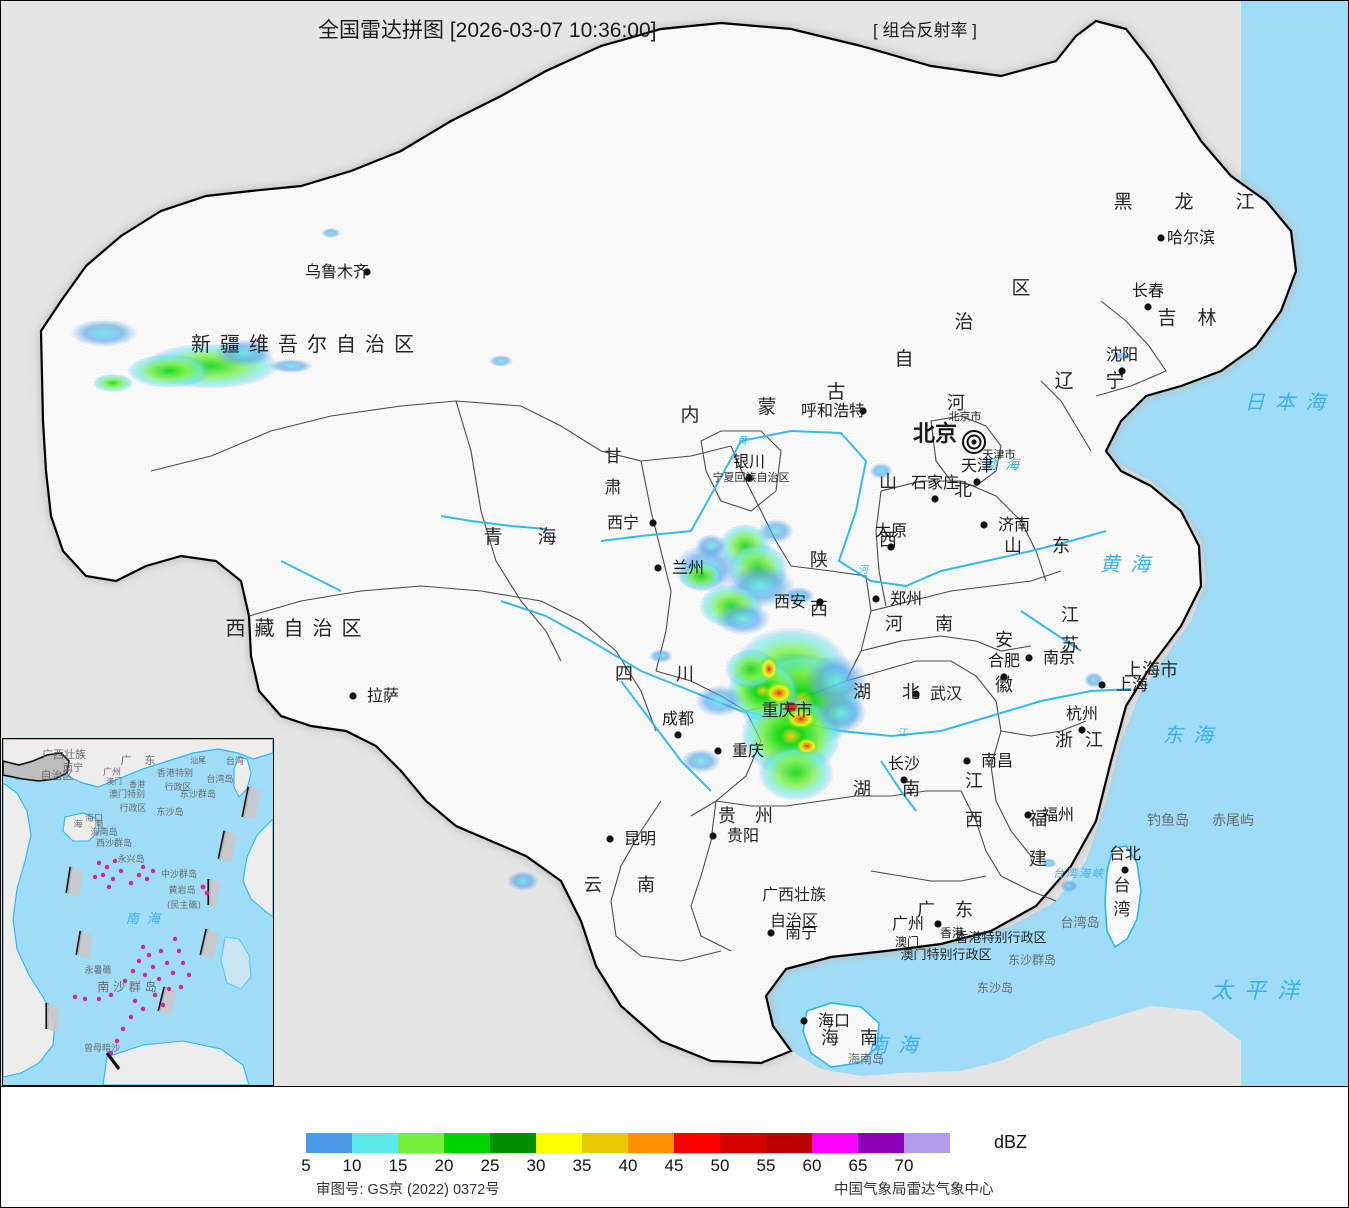 The height and width of the screenshot is (1208, 1349). Describe the element at coordinates (995, 987) in the screenshot. I see `island-label-5: 东沙岛` at that location.